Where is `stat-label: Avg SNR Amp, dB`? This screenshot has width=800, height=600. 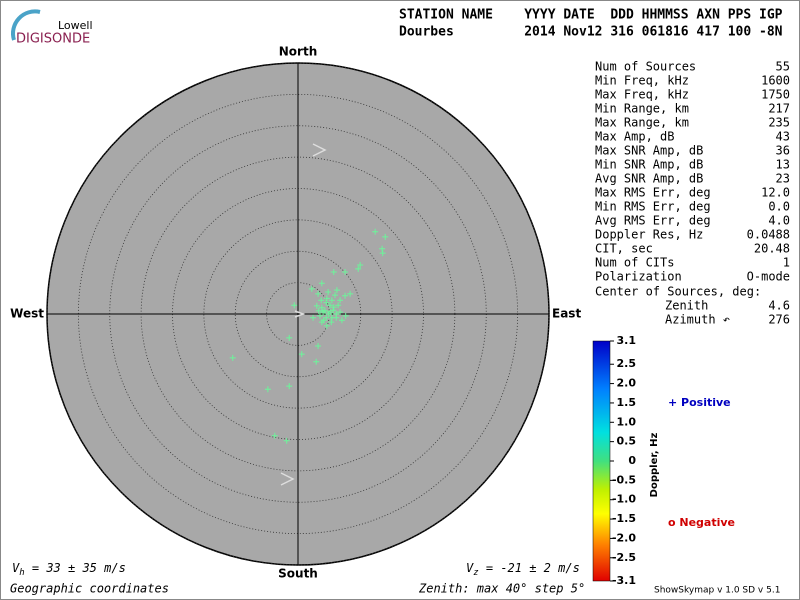 stat-label: Avg SNR Amp, dB is located at coordinates (649, 179).